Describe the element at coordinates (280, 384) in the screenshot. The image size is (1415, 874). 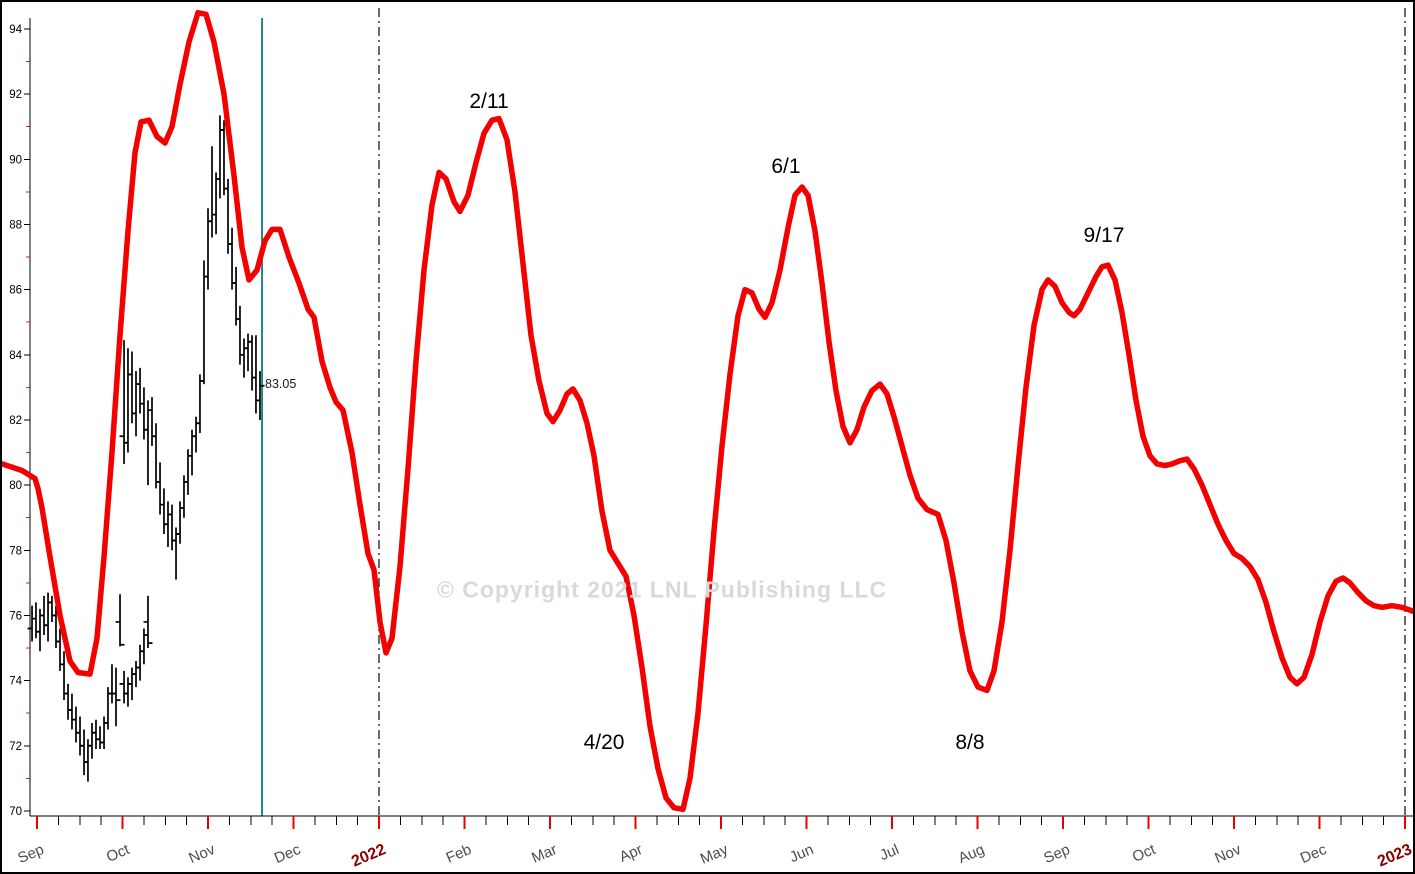
I see `last-price-label: 83.05` at that location.